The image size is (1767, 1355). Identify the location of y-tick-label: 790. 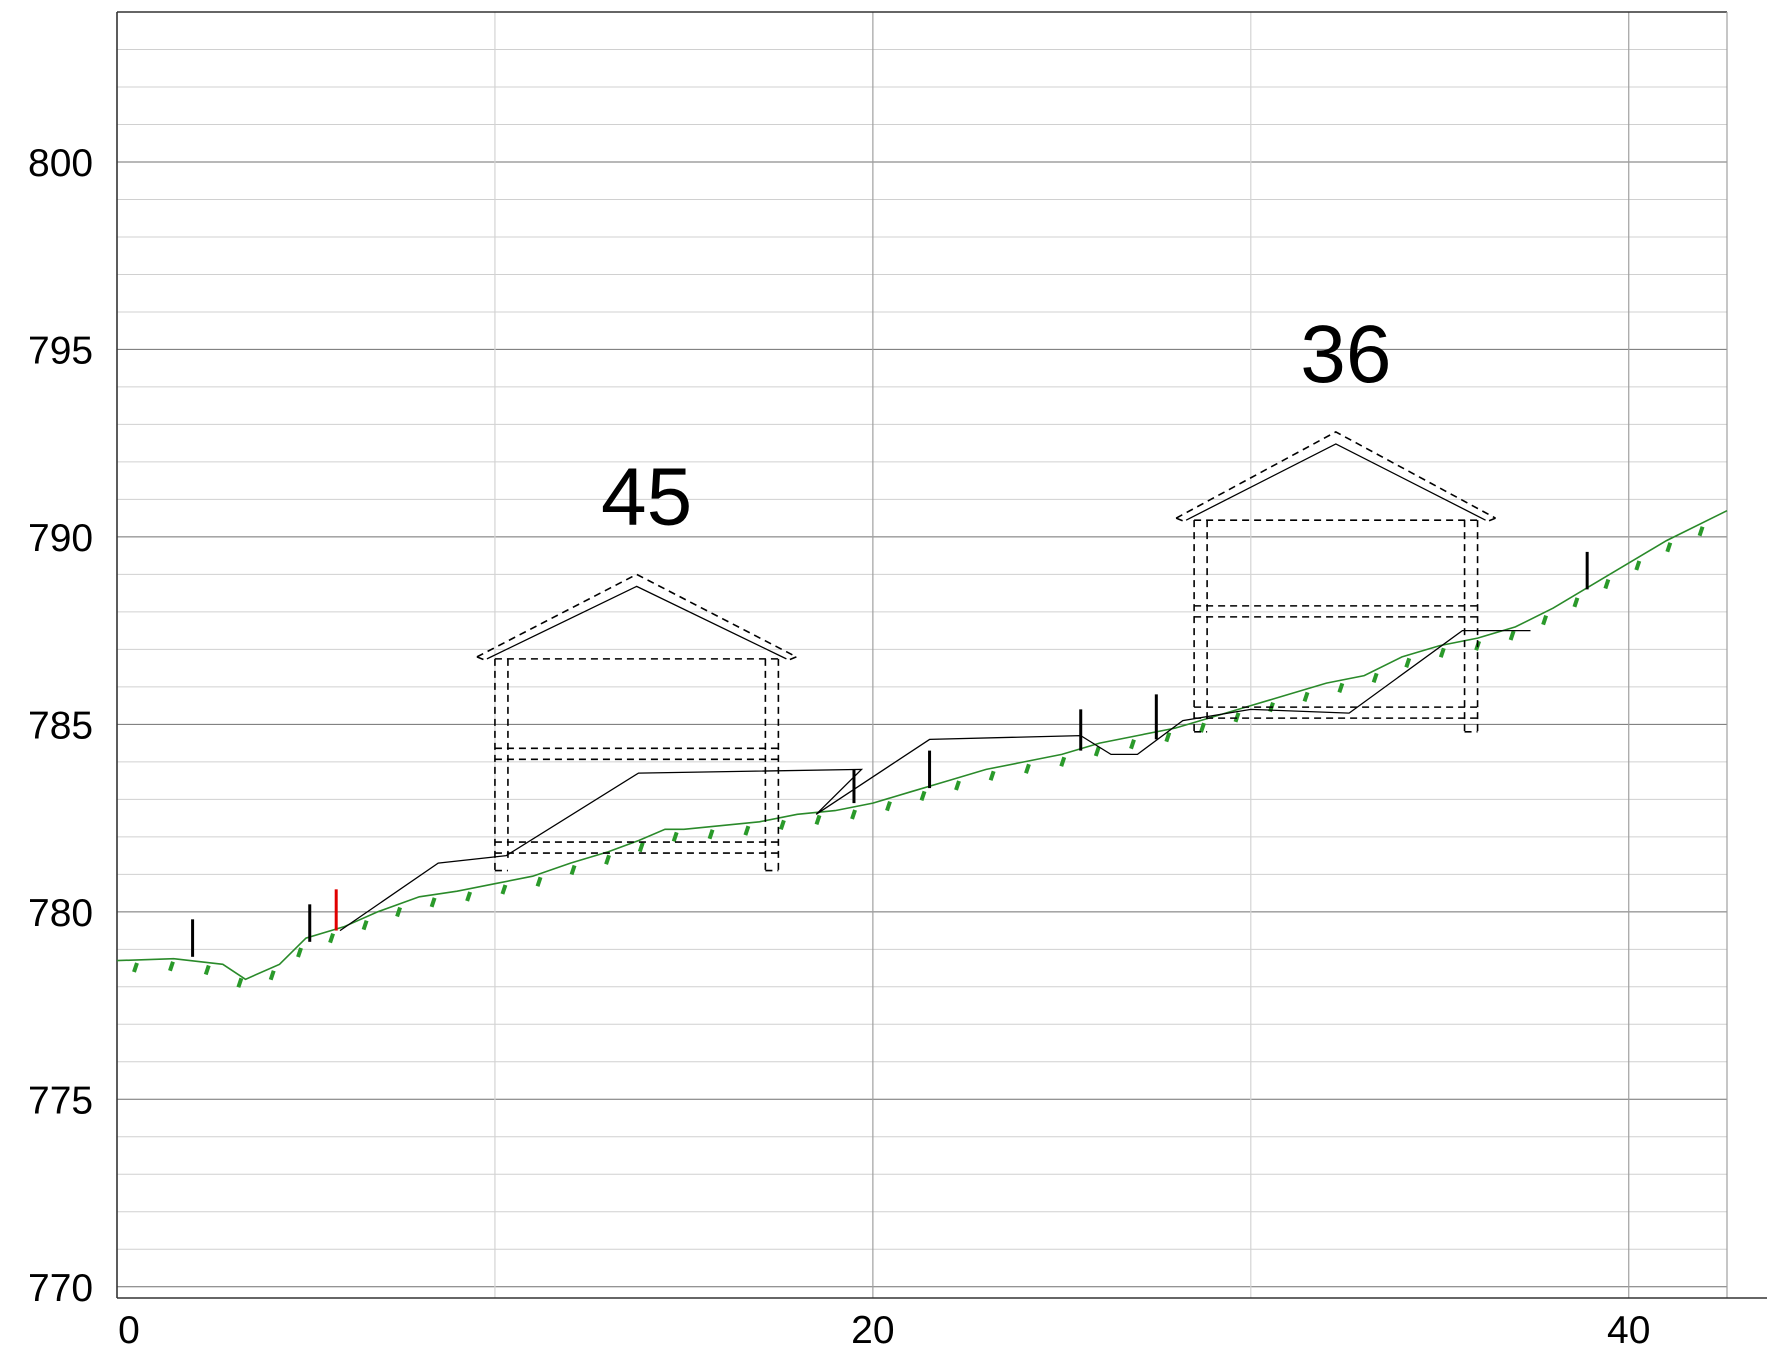
(60, 538).